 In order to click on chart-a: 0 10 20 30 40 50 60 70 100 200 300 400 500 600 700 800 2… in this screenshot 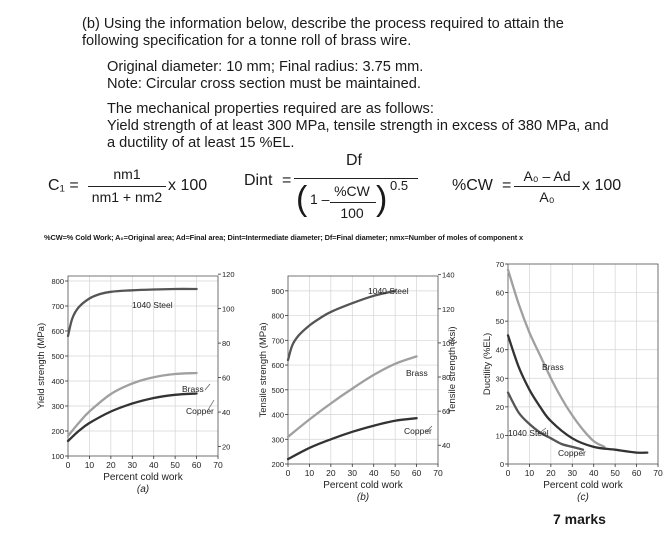, I will do `click(135, 382)`.